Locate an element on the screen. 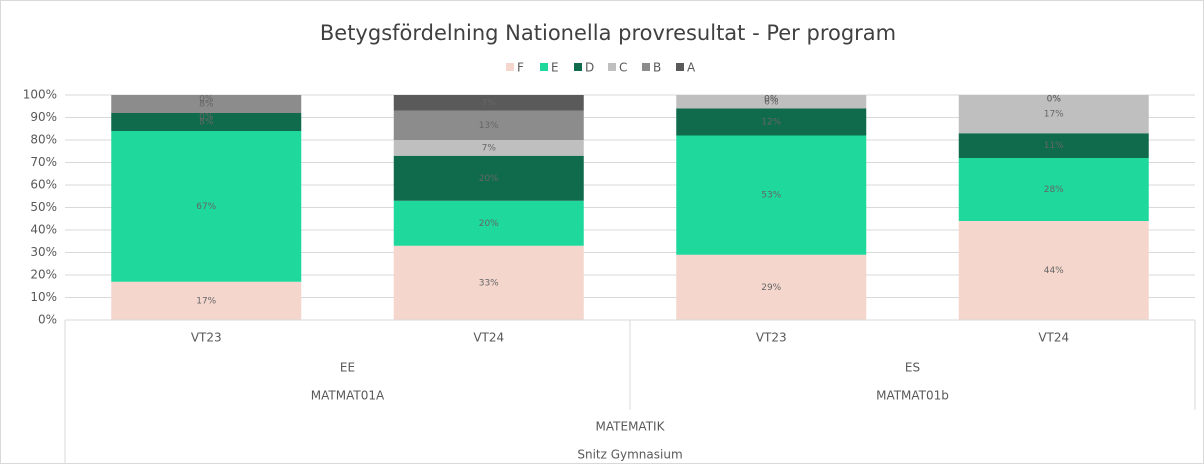 This screenshot has height=468, width=1204. category-group-label: ES is located at coordinates (912, 368).